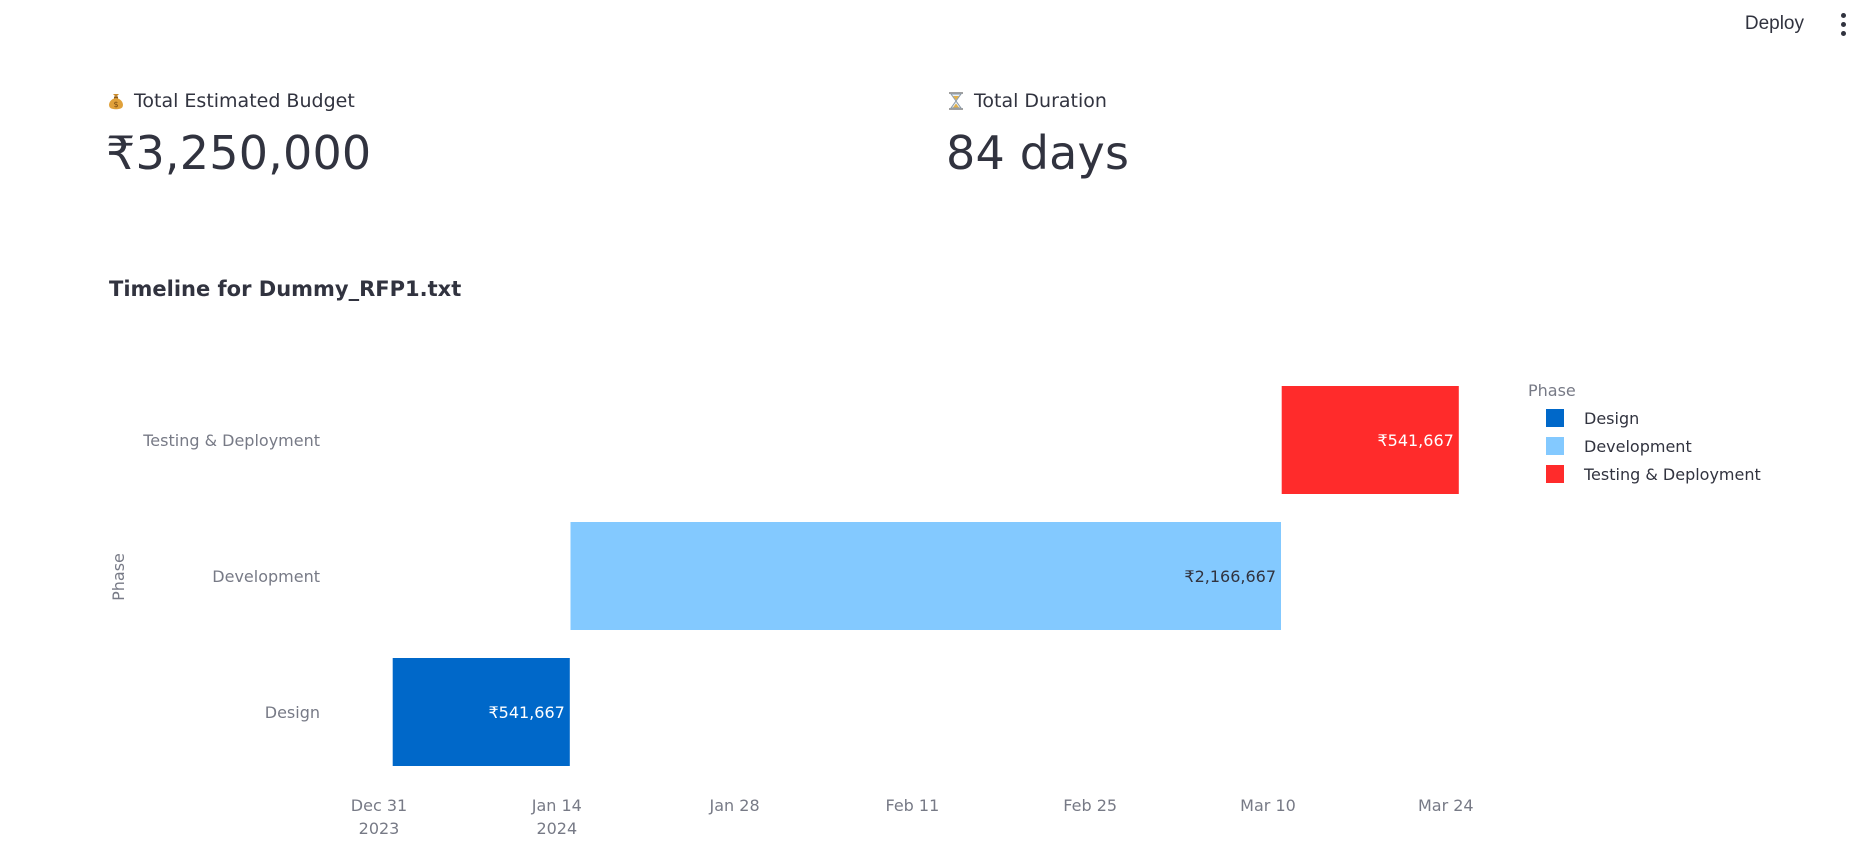  I want to click on x-tick-label: Jan 28, so click(734, 805).